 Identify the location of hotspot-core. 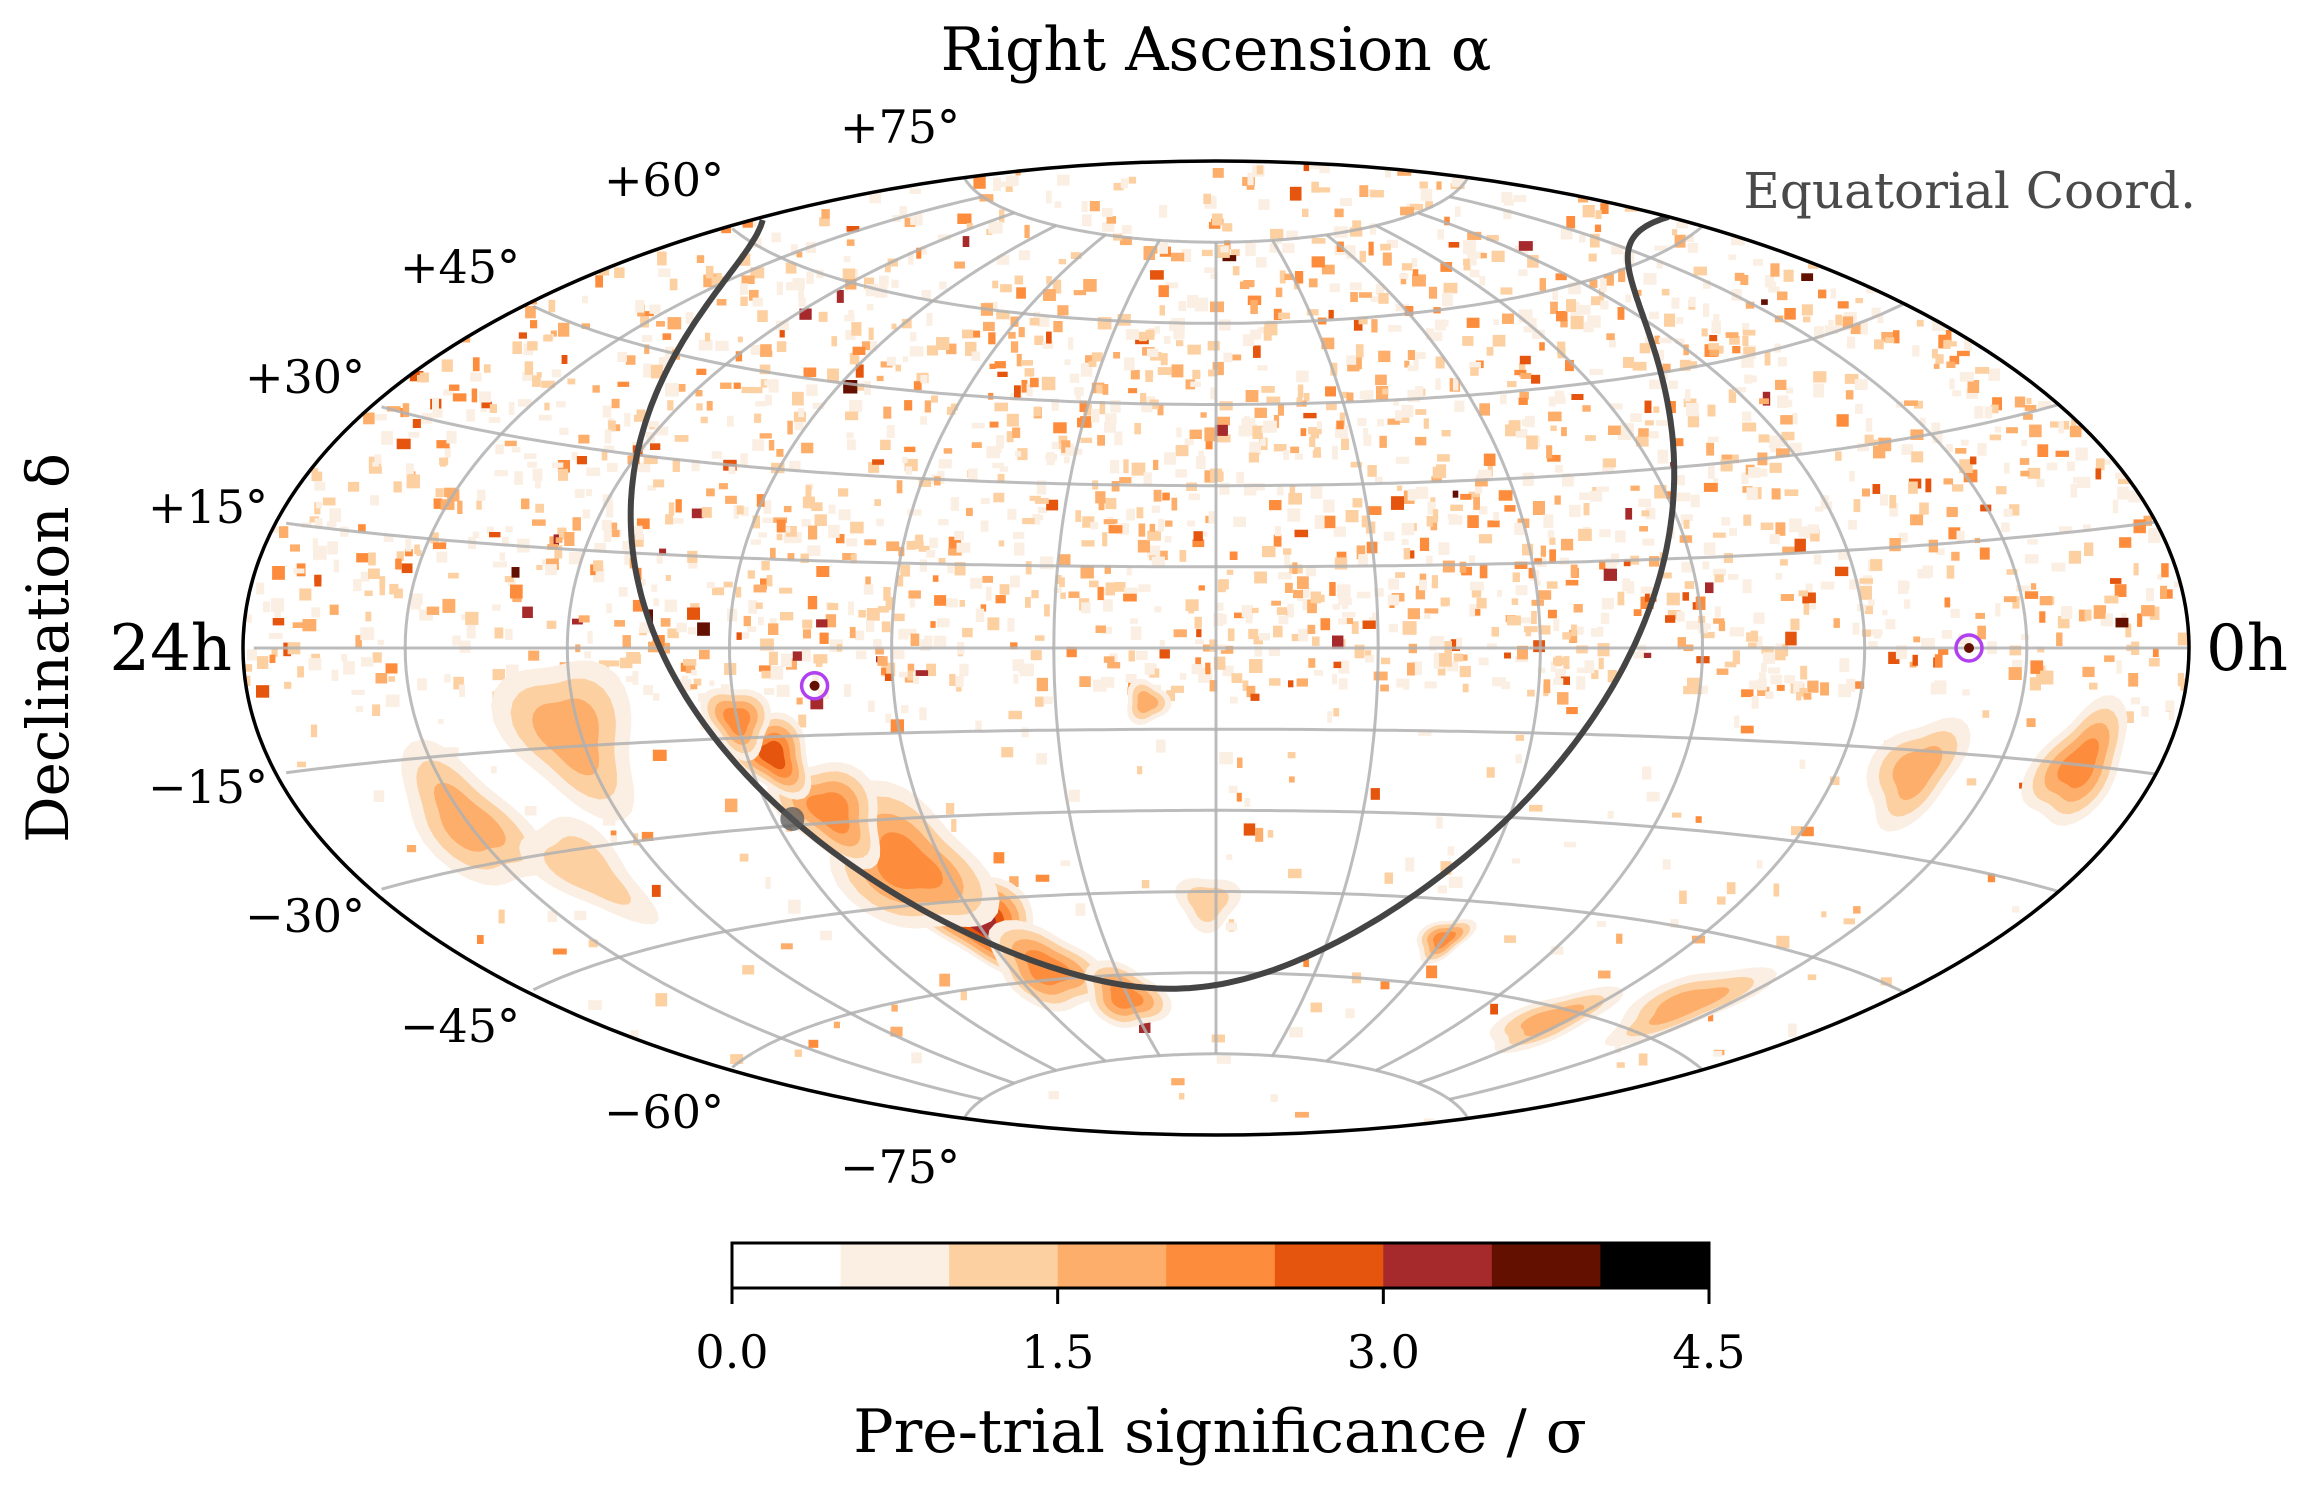
(814, 685).